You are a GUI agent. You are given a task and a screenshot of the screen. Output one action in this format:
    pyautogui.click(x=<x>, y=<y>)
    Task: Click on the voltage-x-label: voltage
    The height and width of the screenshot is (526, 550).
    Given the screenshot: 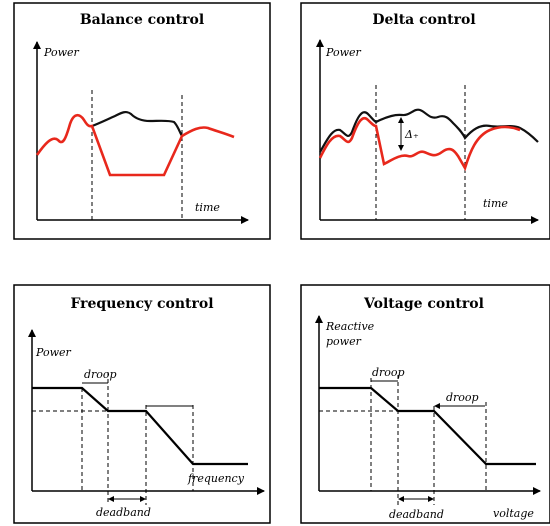 What is the action you would take?
    pyautogui.click(x=513, y=513)
    